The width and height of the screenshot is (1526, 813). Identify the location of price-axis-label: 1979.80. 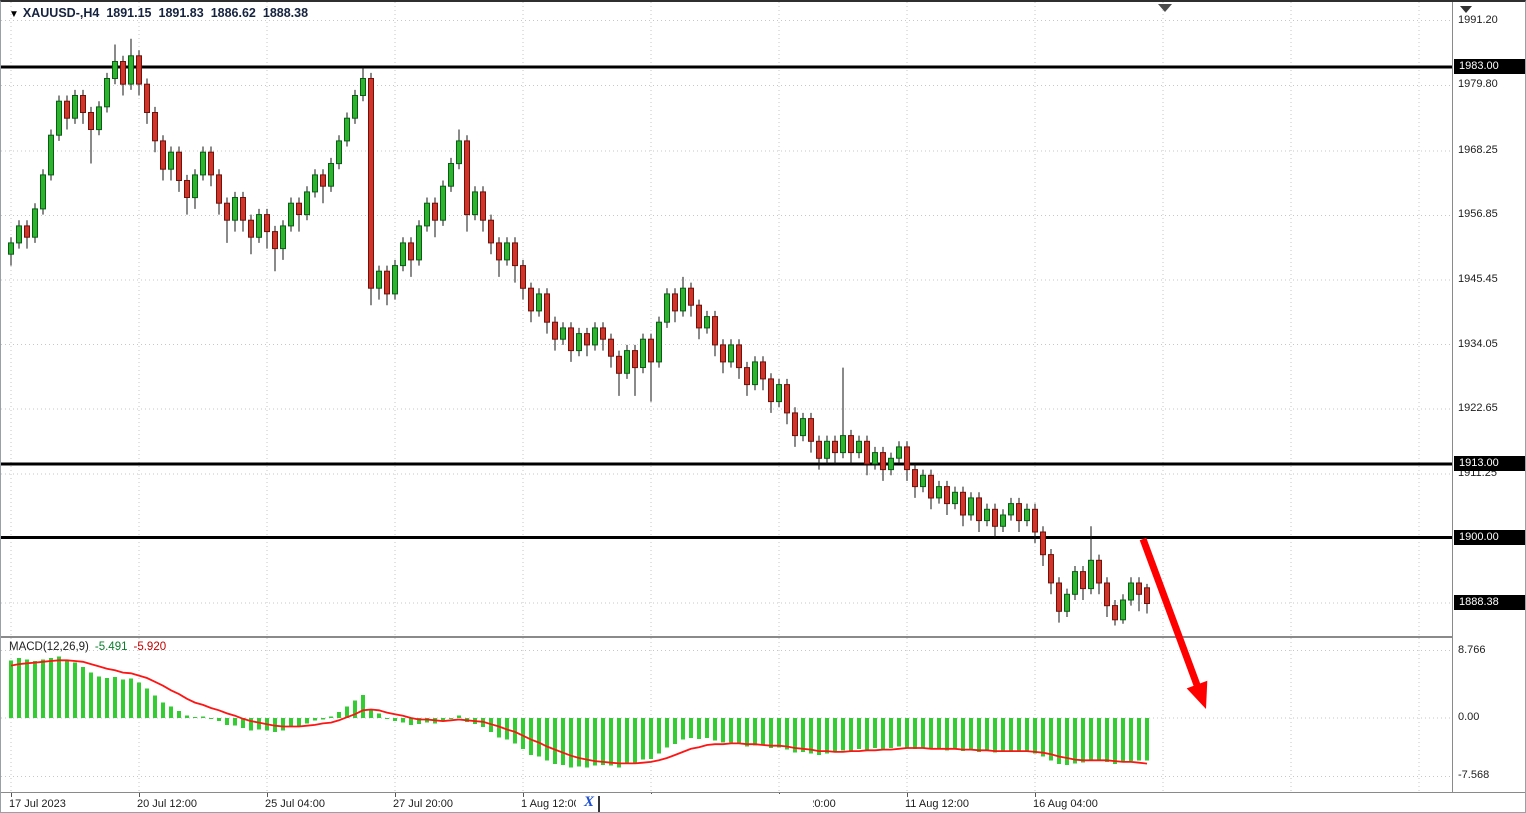
(1478, 84).